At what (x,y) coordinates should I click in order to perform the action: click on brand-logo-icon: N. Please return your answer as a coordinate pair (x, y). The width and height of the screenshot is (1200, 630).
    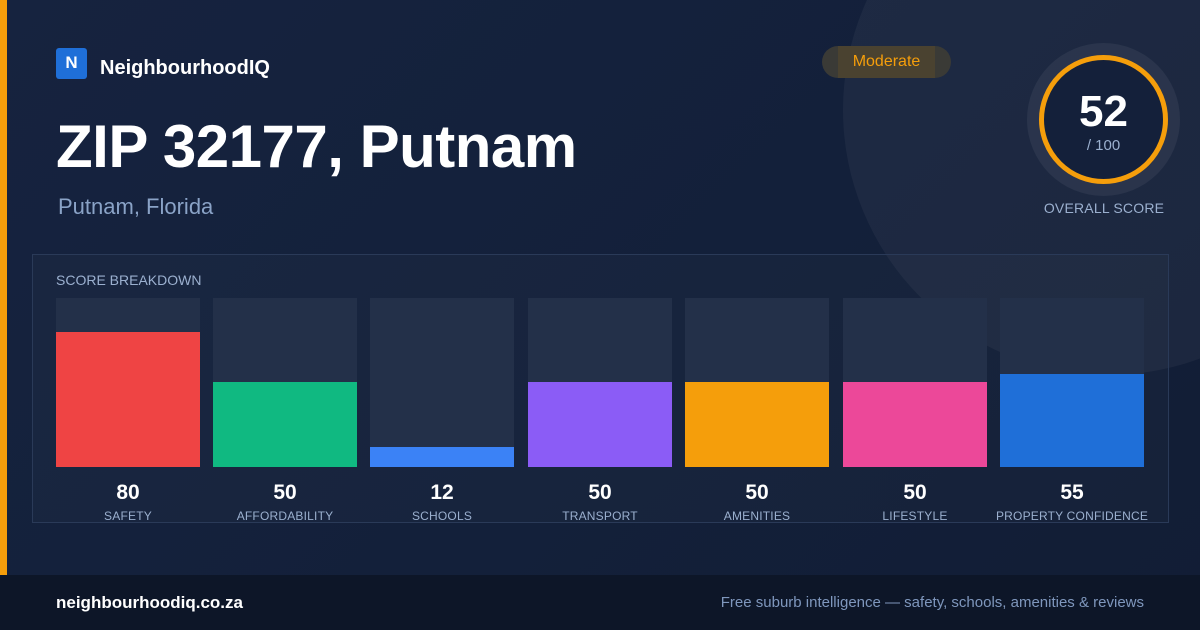
    Looking at the image, I should click on (71, 63).